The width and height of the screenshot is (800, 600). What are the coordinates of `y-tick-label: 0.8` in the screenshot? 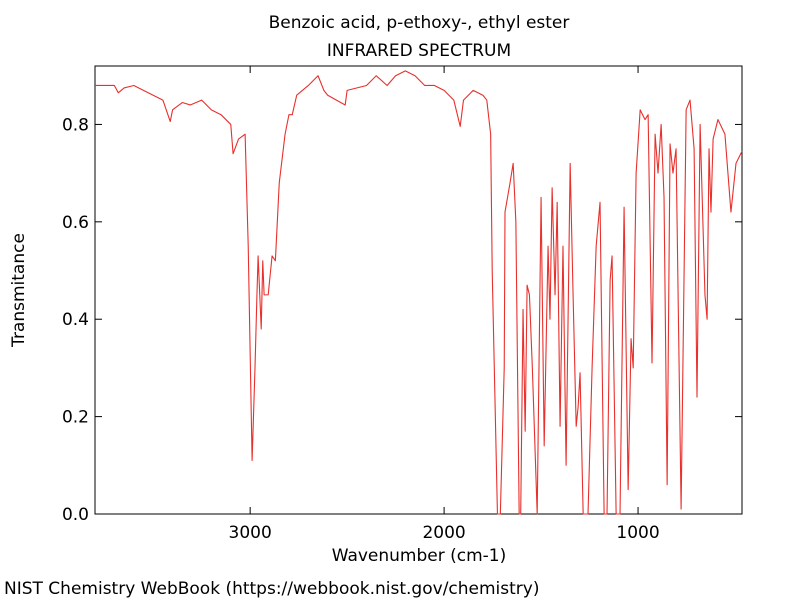 It's located at (75, 125).